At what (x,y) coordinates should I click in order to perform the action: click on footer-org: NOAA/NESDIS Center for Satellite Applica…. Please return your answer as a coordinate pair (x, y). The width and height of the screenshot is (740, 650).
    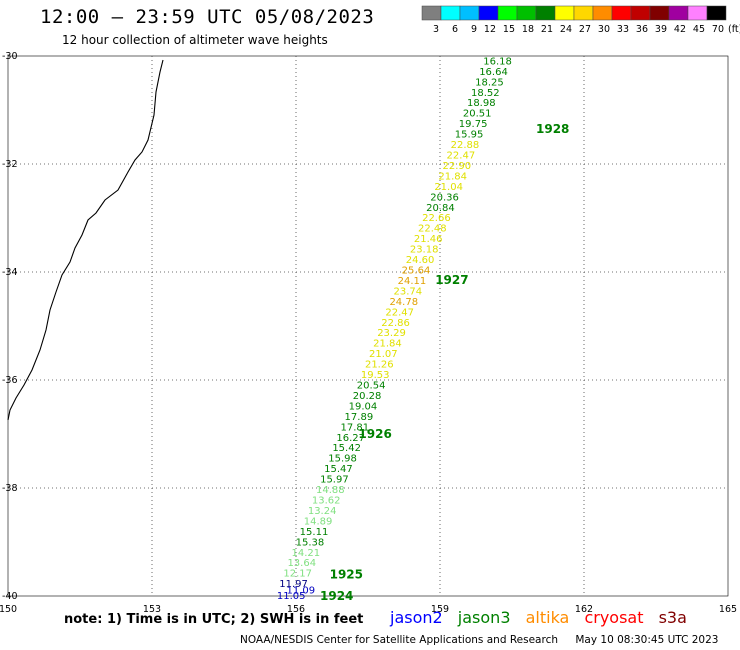
    Looking at the image, I should click on (399, 640).